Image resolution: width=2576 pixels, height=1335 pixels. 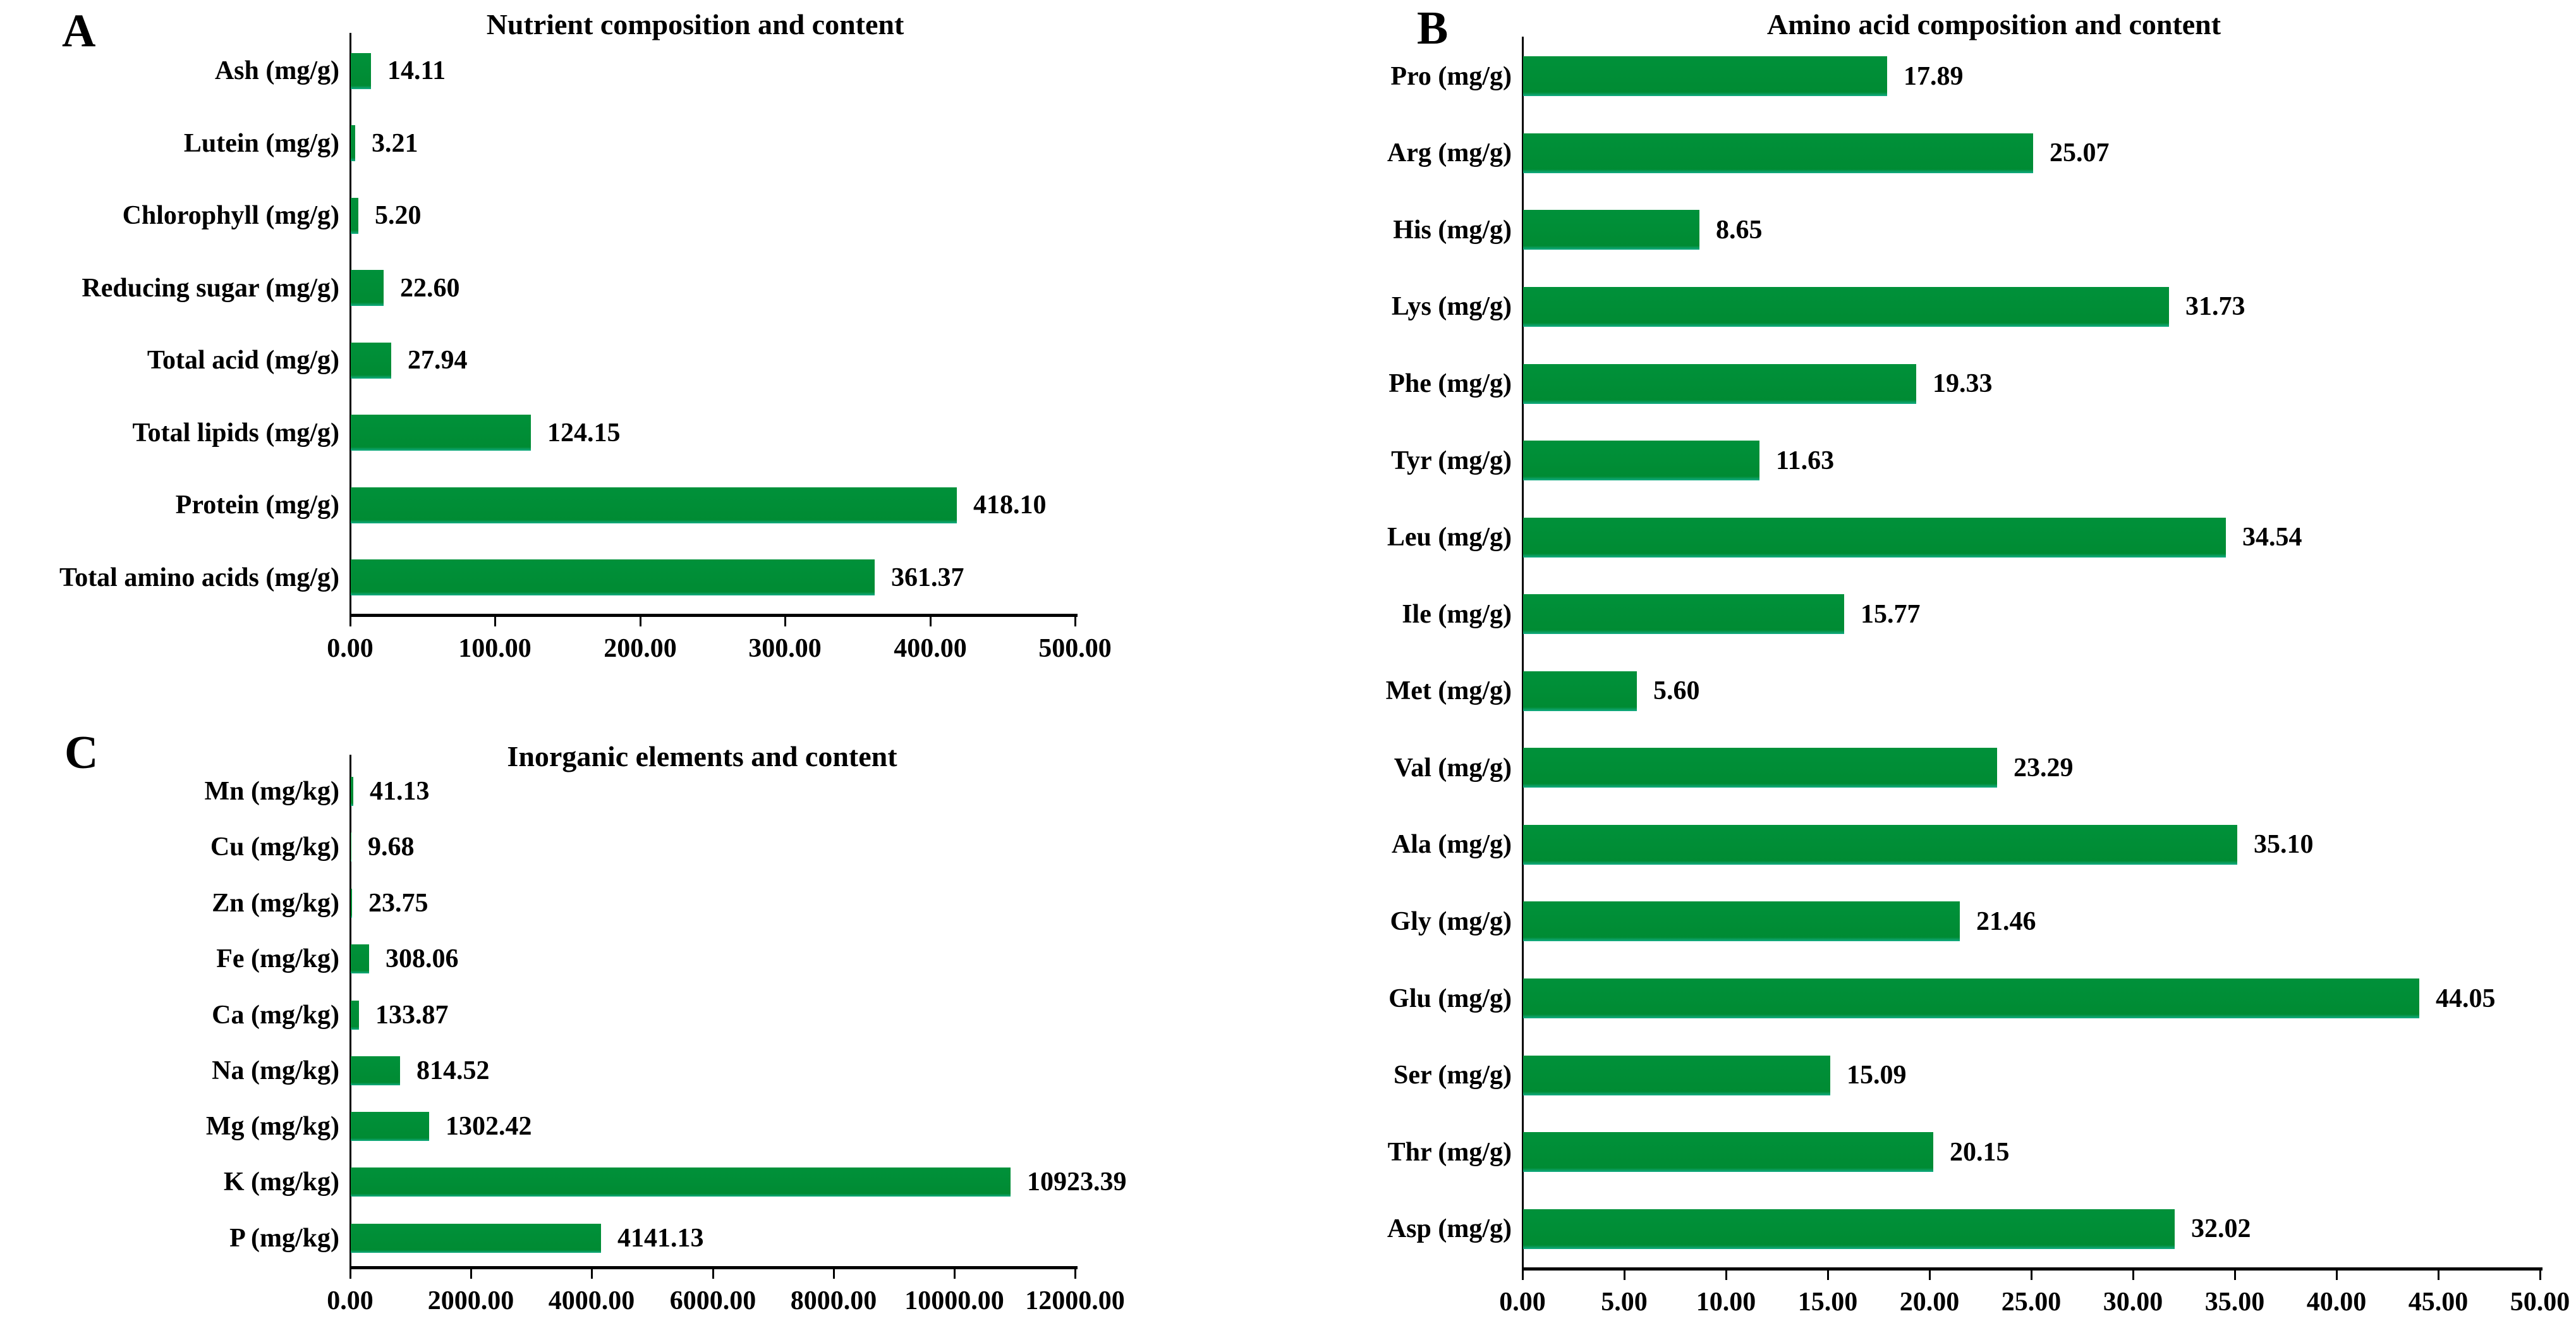 What do you see at coordinates (2221, 1228) in the screenshot?
I see `value-label: 32.02` at bounding box center [2221, 1228].